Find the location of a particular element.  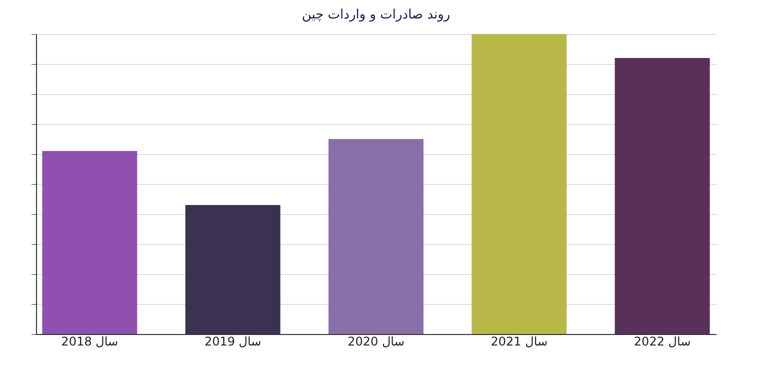

x-tick-label: سال 2021 is located at coordinates (519, 341).